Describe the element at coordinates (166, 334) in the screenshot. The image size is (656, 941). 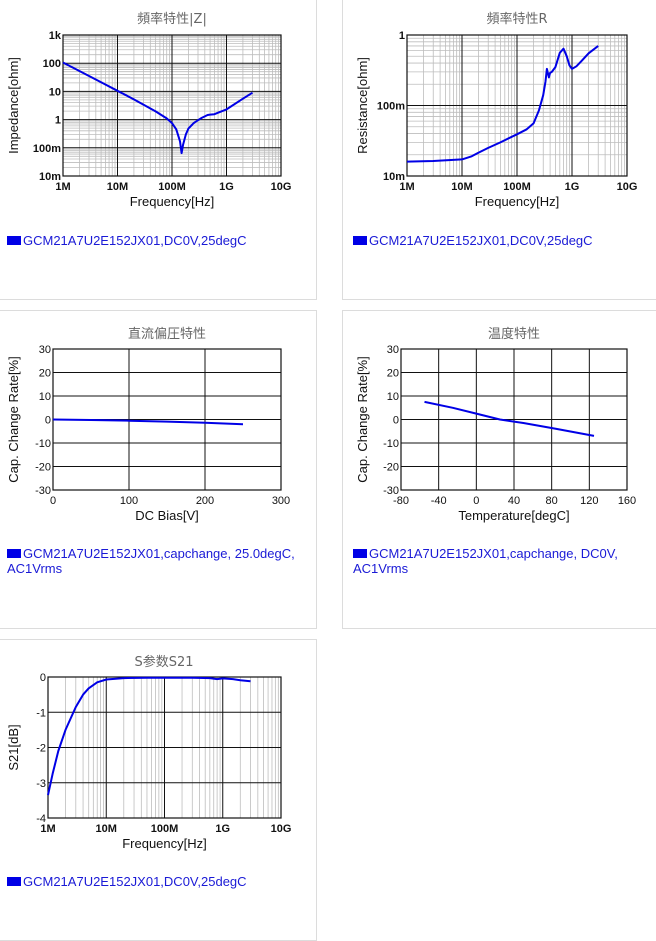
I see `chart-title: 直流偏圧特性` at that location.